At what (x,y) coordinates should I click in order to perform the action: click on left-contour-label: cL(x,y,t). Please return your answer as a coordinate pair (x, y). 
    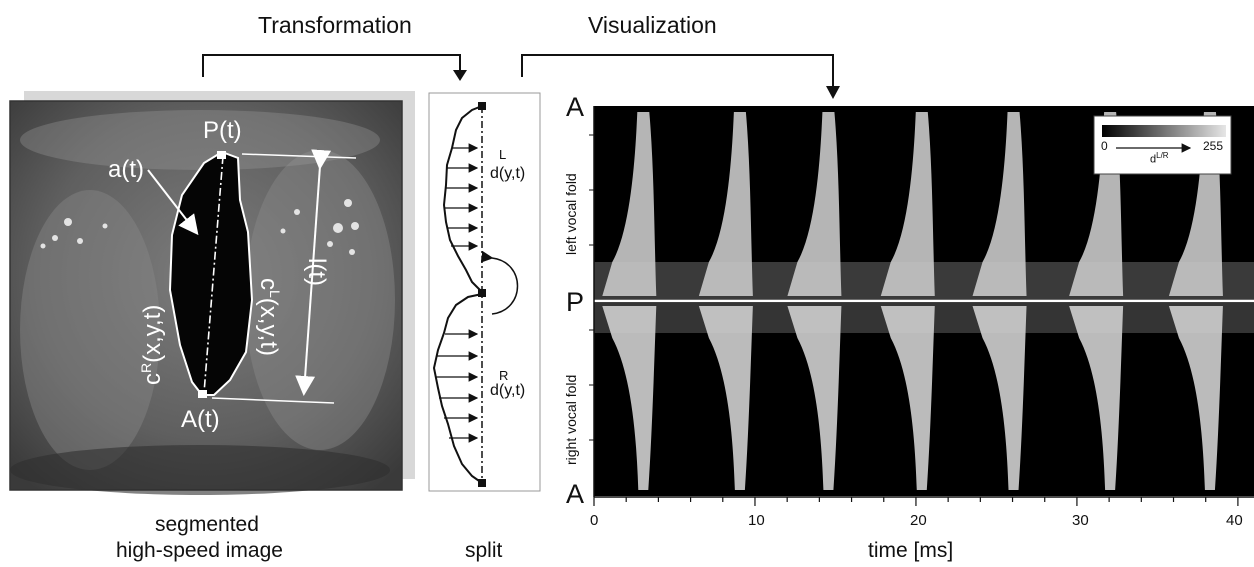
    Looking at the image, I should click on (269, 317).